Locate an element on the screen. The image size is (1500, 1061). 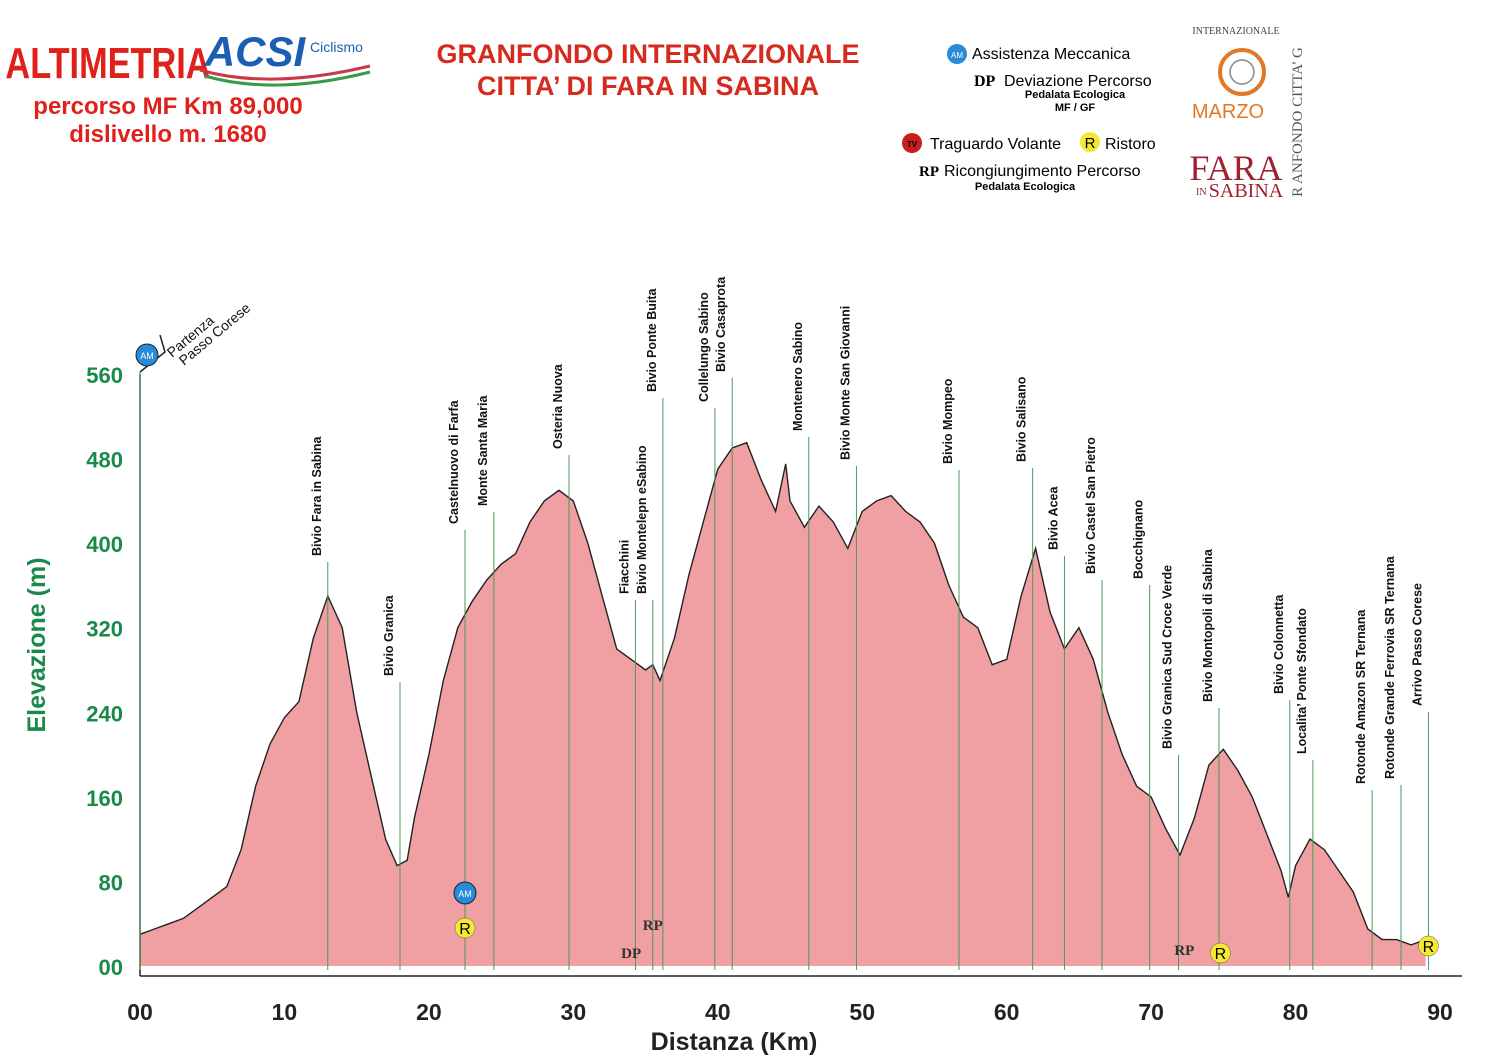
title: CITTA’ DI FARA IN SABINA is located at coordinates (648, 86).